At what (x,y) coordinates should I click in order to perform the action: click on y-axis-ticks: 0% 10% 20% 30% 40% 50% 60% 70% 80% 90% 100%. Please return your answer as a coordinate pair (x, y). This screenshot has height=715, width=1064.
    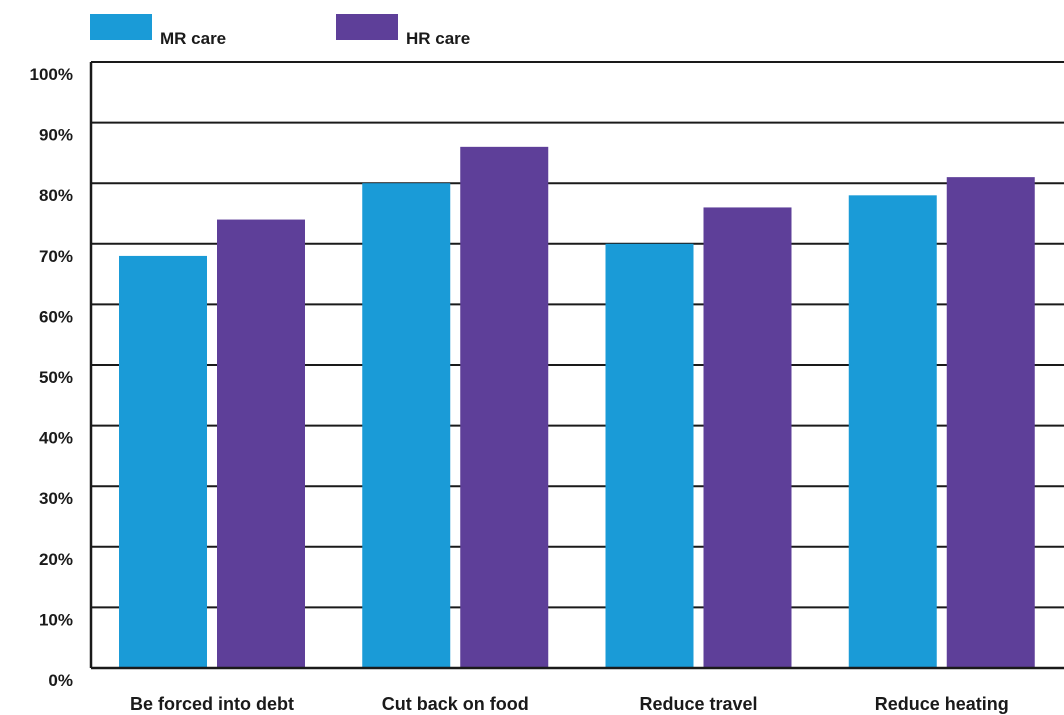
    Looking at the image, I should click on (51, 377).